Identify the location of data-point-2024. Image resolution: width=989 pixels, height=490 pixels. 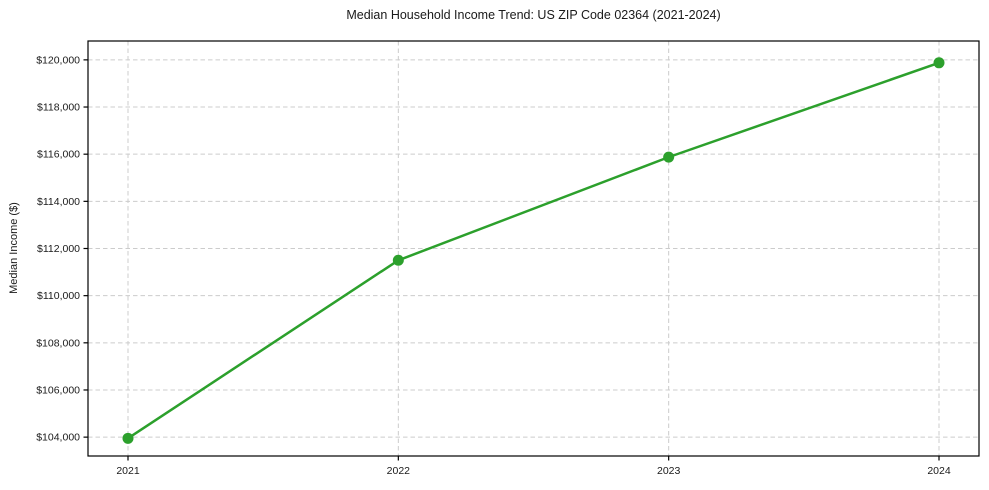
(939, 63).